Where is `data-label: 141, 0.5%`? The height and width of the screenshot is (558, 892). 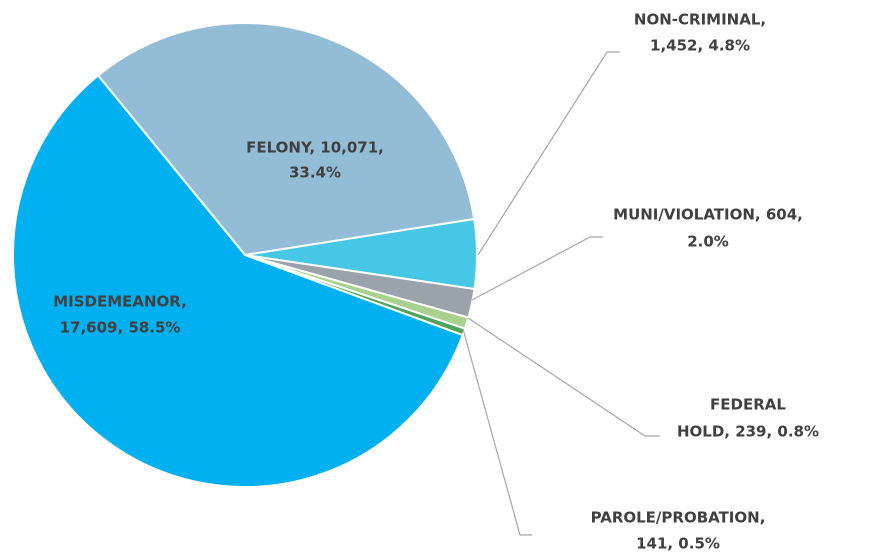 data-label: 141, 0.5% is located at coordinates (678, 544).